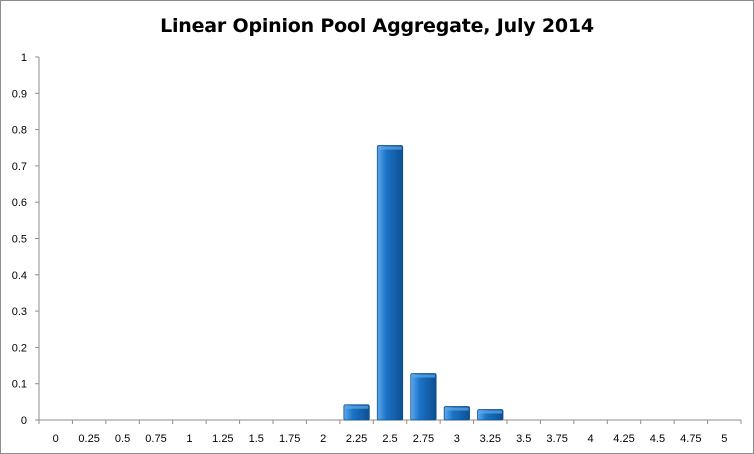 This screenshot has width=754, height=454. I want to click on chart-title: Linear Opinion Pool Aggregate, July 2014, so click(377, 26).